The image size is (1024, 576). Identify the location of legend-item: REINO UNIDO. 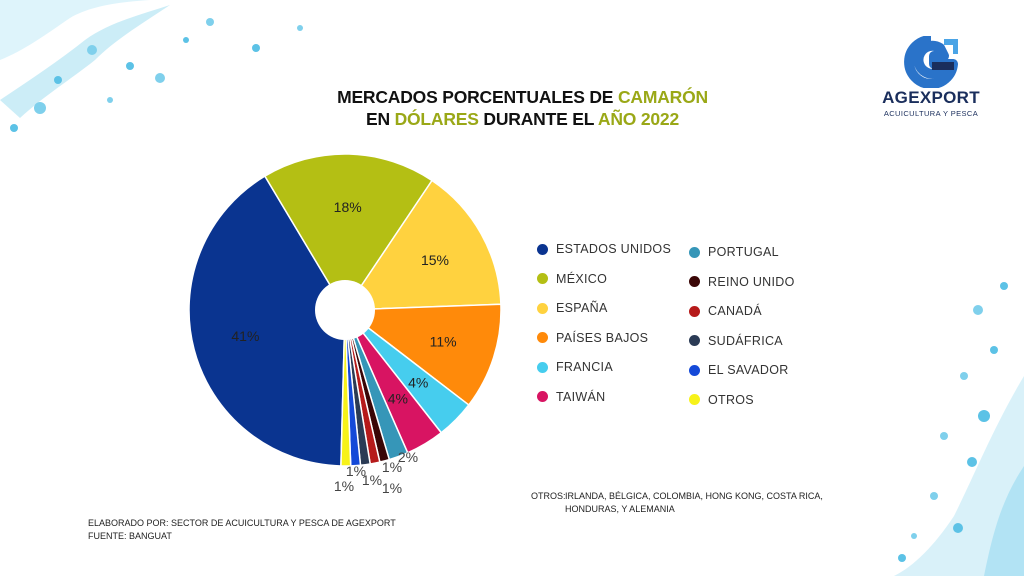
(742, 282).